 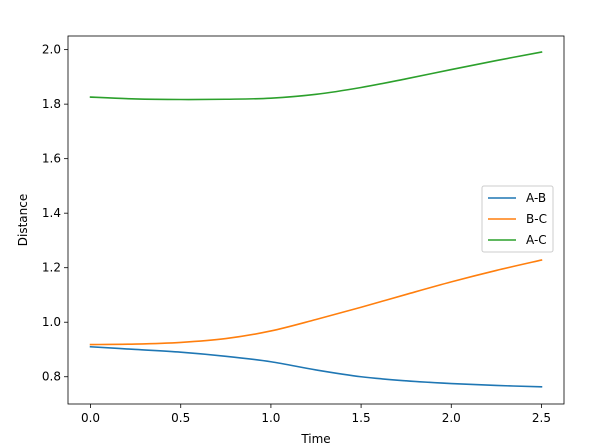 What do you see at coordinates (316, 414) in the screenshot?
I see `x-axis: 0.0 0.5 1.0 1.5 2.0 2.5` at bounding box center [316, 414].